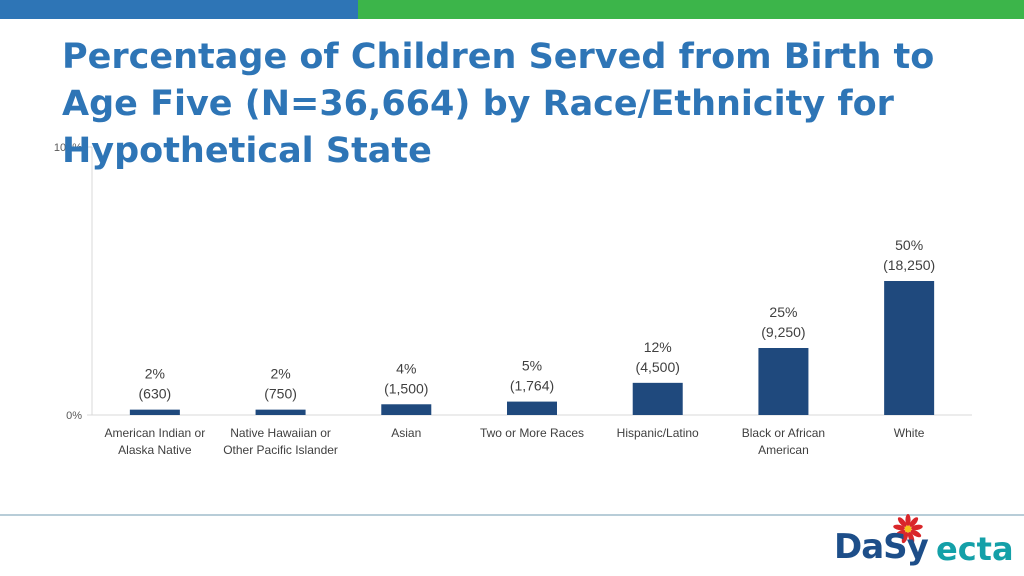 This screenshot has height=576, width=1024. What do you see at coordinates (154, 441) in the screenshot?
I see `x-tick-label: American Indian or Alaska Native` at bounding box center [154, 441].